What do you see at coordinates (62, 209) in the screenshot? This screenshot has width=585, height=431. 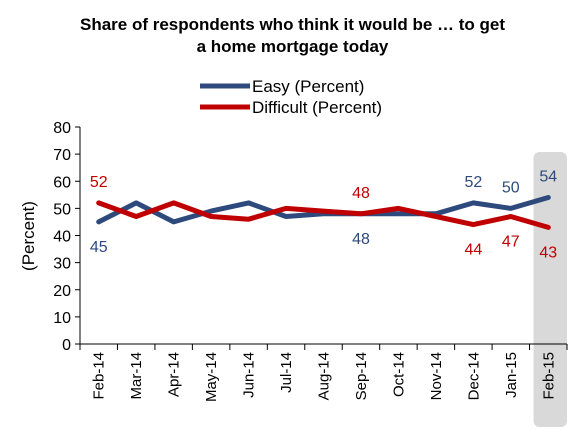 I see `y-tick-label: 50` at bounding box center [62, 209].